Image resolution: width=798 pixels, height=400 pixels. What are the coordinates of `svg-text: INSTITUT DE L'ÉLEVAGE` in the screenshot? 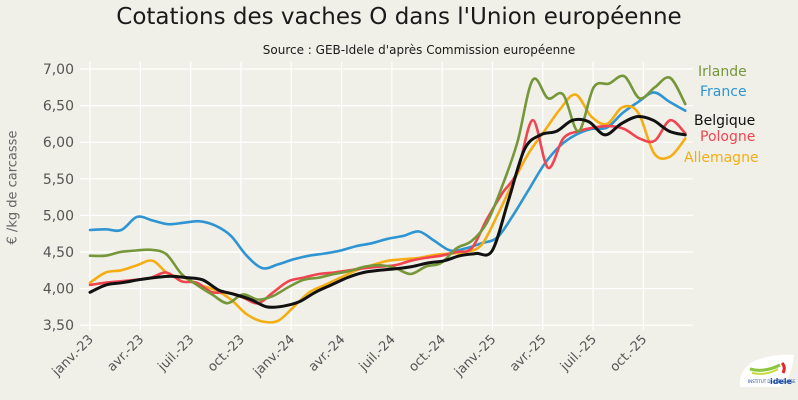 It's located at (772, 381).